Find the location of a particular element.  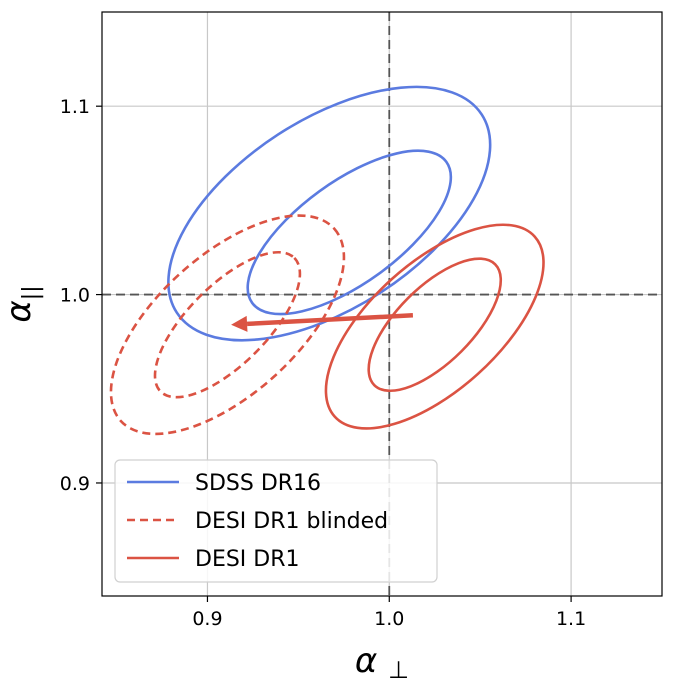

contour-desi-dr1-blinded-inner is located at coordinates (227, 324).